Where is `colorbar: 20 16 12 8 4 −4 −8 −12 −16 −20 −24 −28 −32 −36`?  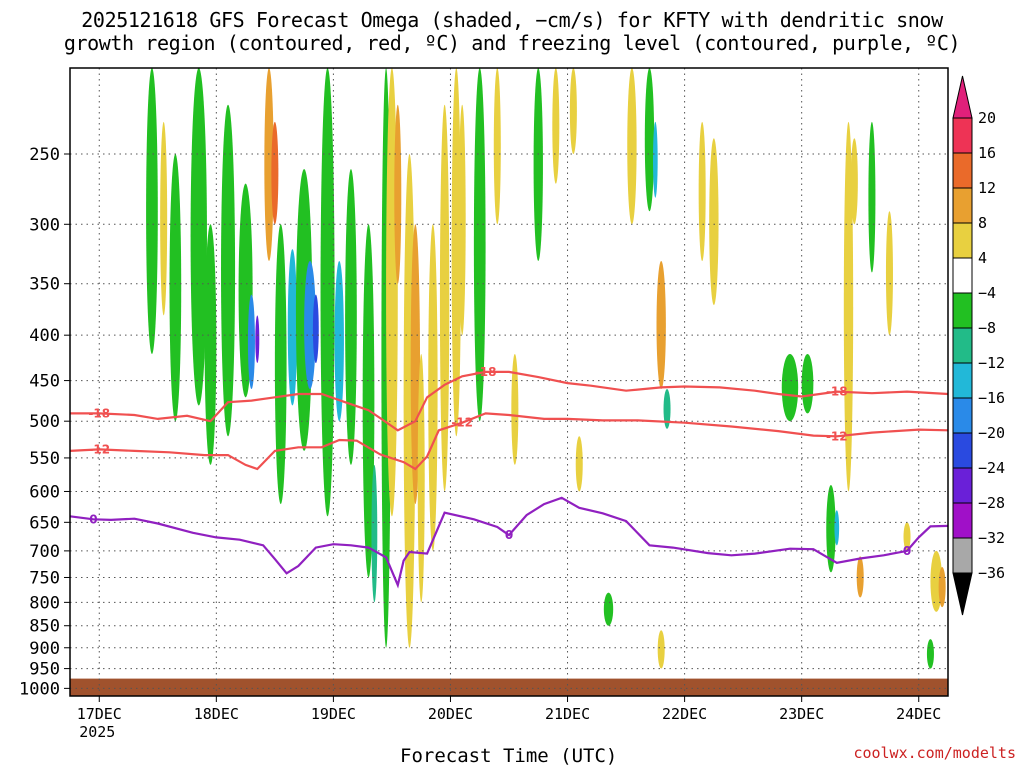
colorbar: 20 16 12 8 4 −4 −8 −12 −16 −20 −24 −28 −32 −36 is located at coordinates (978, 345).